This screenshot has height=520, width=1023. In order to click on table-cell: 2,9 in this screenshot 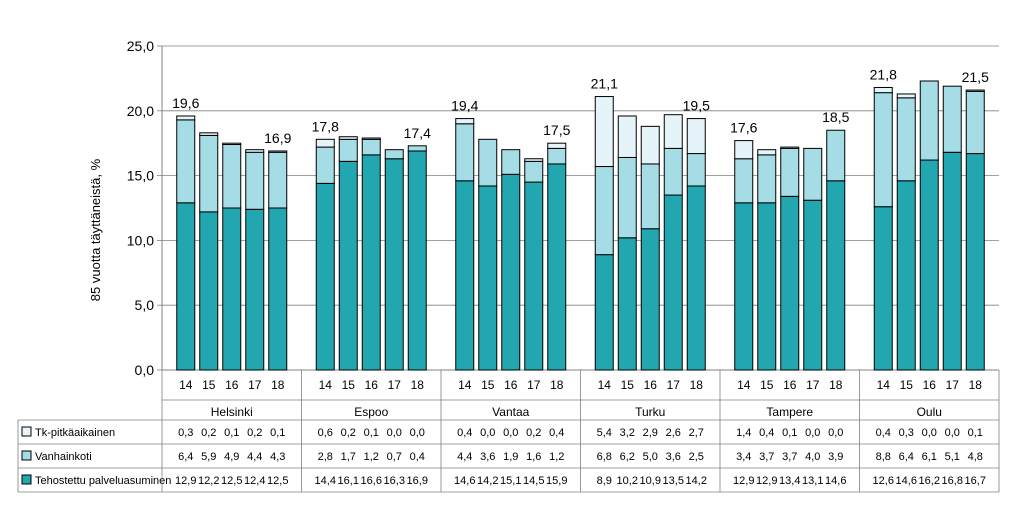, I will do `click(650, 433)`.